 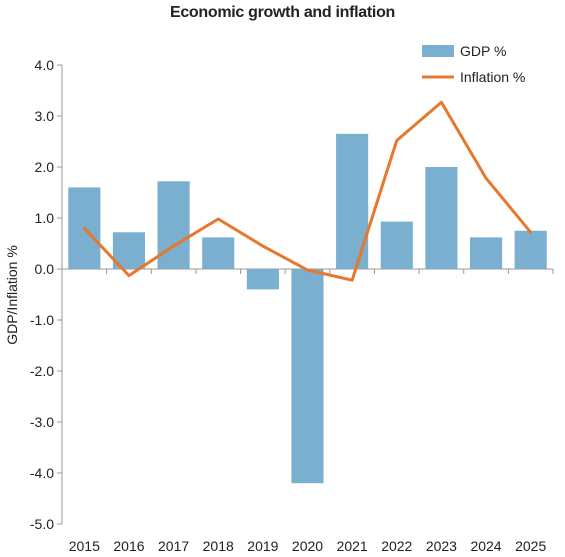 I want to click on x-tick-label: 2022, so click(x=396, y=546).